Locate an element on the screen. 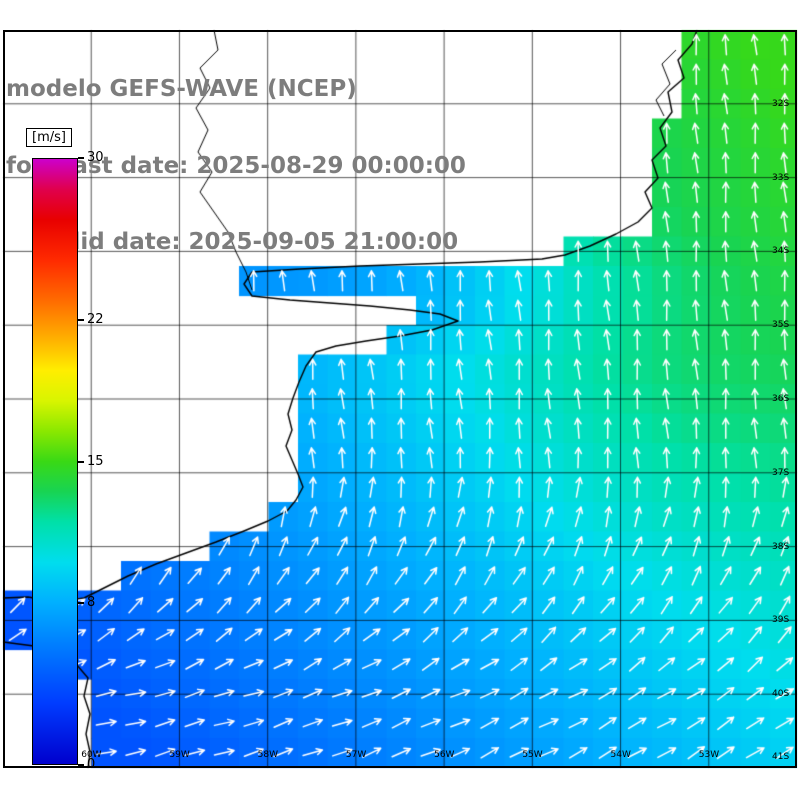 This screenshot has width=800, height=800. colorbar-tick-label: 0 is located at coordinates (91, 764).